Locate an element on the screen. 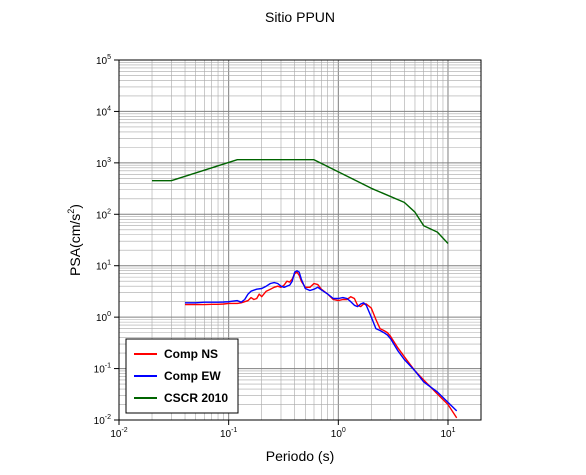 The width and height of the screenshot is (586, 475). legend-items: Comp NS Comp EW CSCR 2010 is located at coordinates (181, 376).